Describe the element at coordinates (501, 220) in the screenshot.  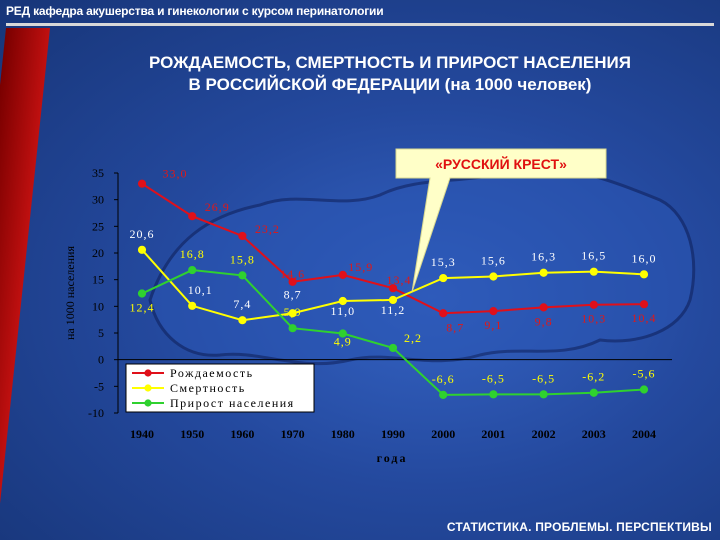
I see `callout-bubble` at that location.